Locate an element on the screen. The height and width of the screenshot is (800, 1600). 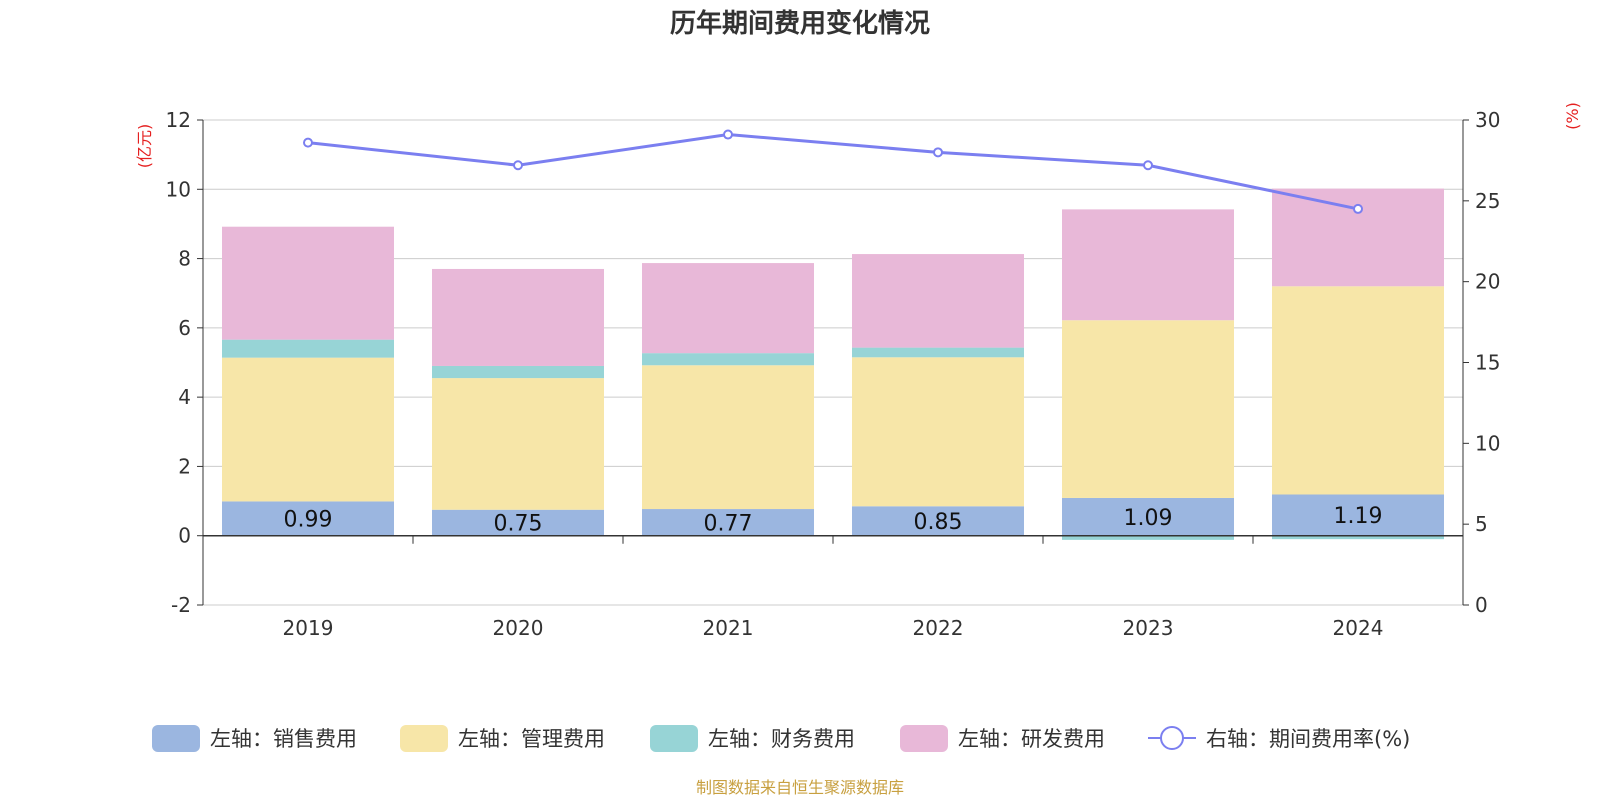
legend-label: 左轴：管理费用 is located at coordinates (531, 739).